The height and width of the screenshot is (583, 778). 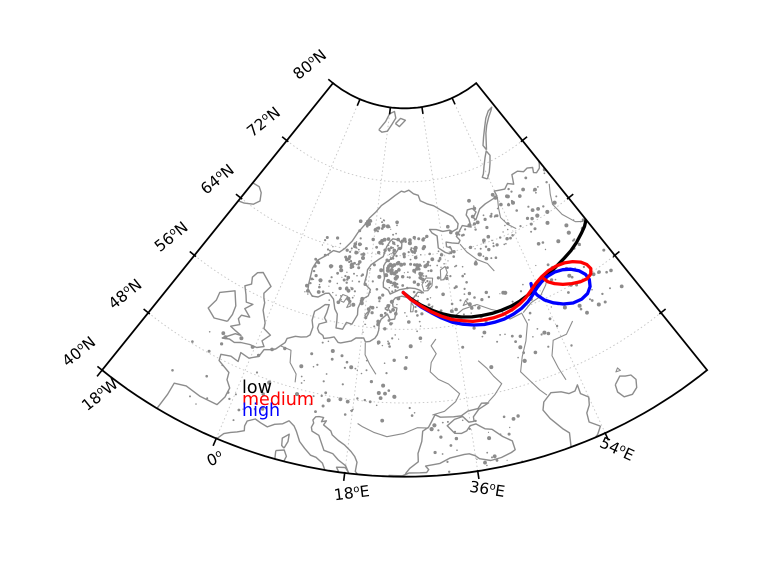 What do you see at coordinates (497, 291) in the screenshot?
I see `trajectory-medium` at bounding box center [497, 291].